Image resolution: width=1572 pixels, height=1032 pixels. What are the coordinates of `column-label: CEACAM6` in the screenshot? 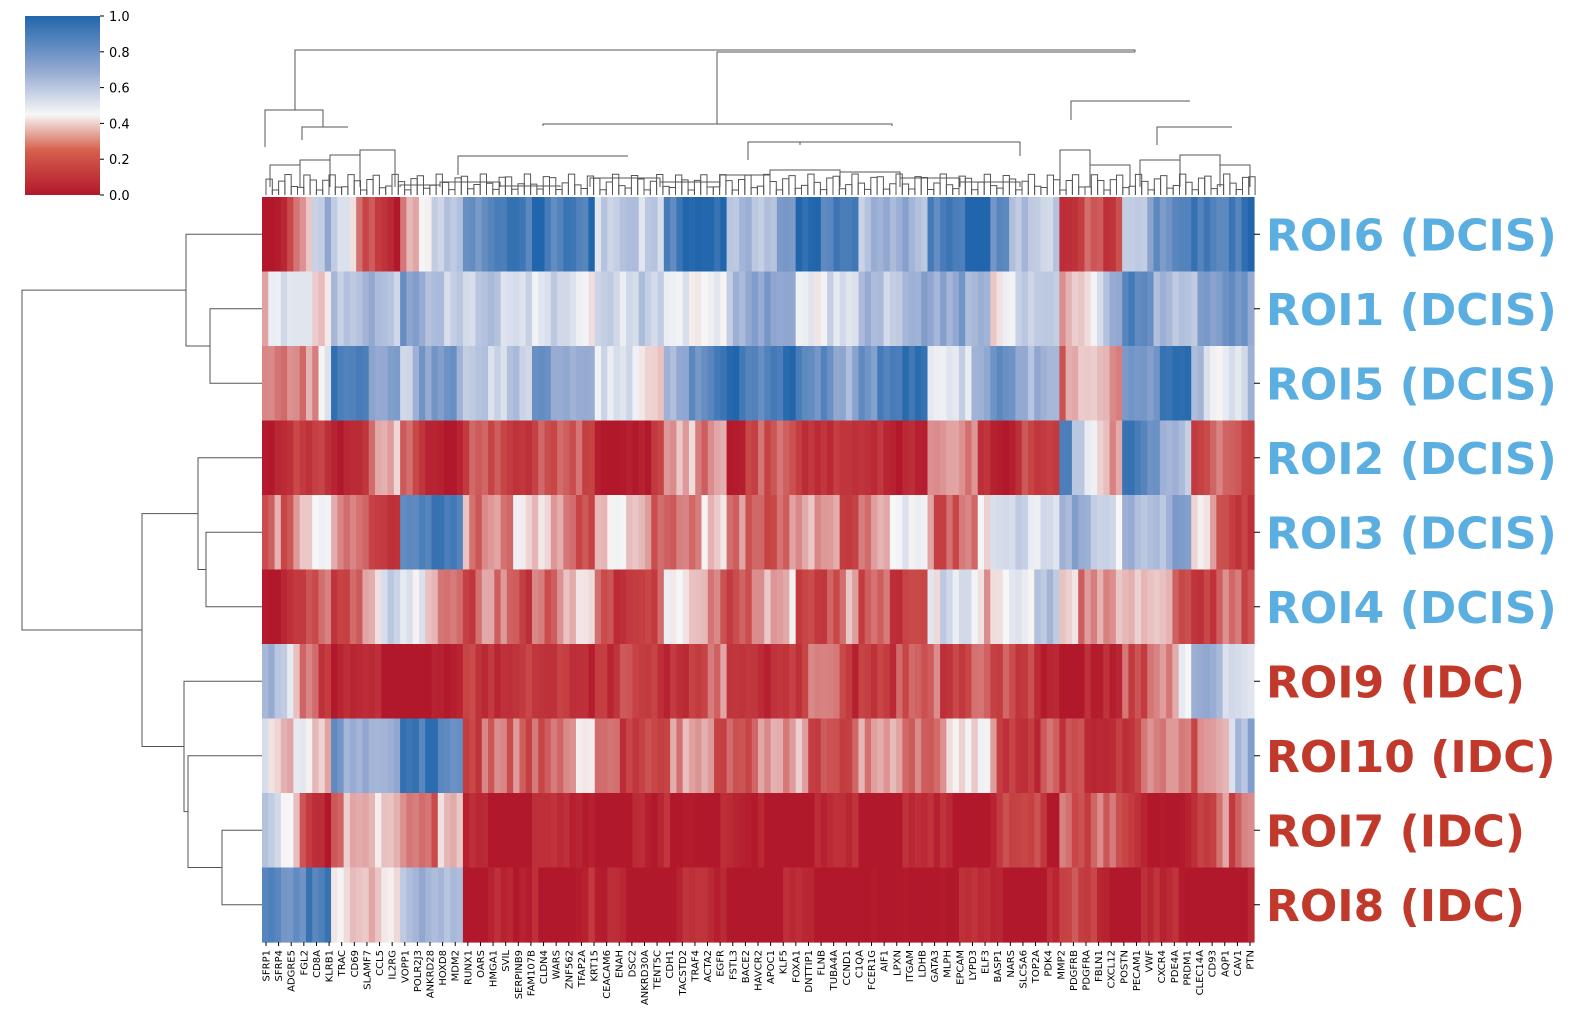 It's located at (607, 974).